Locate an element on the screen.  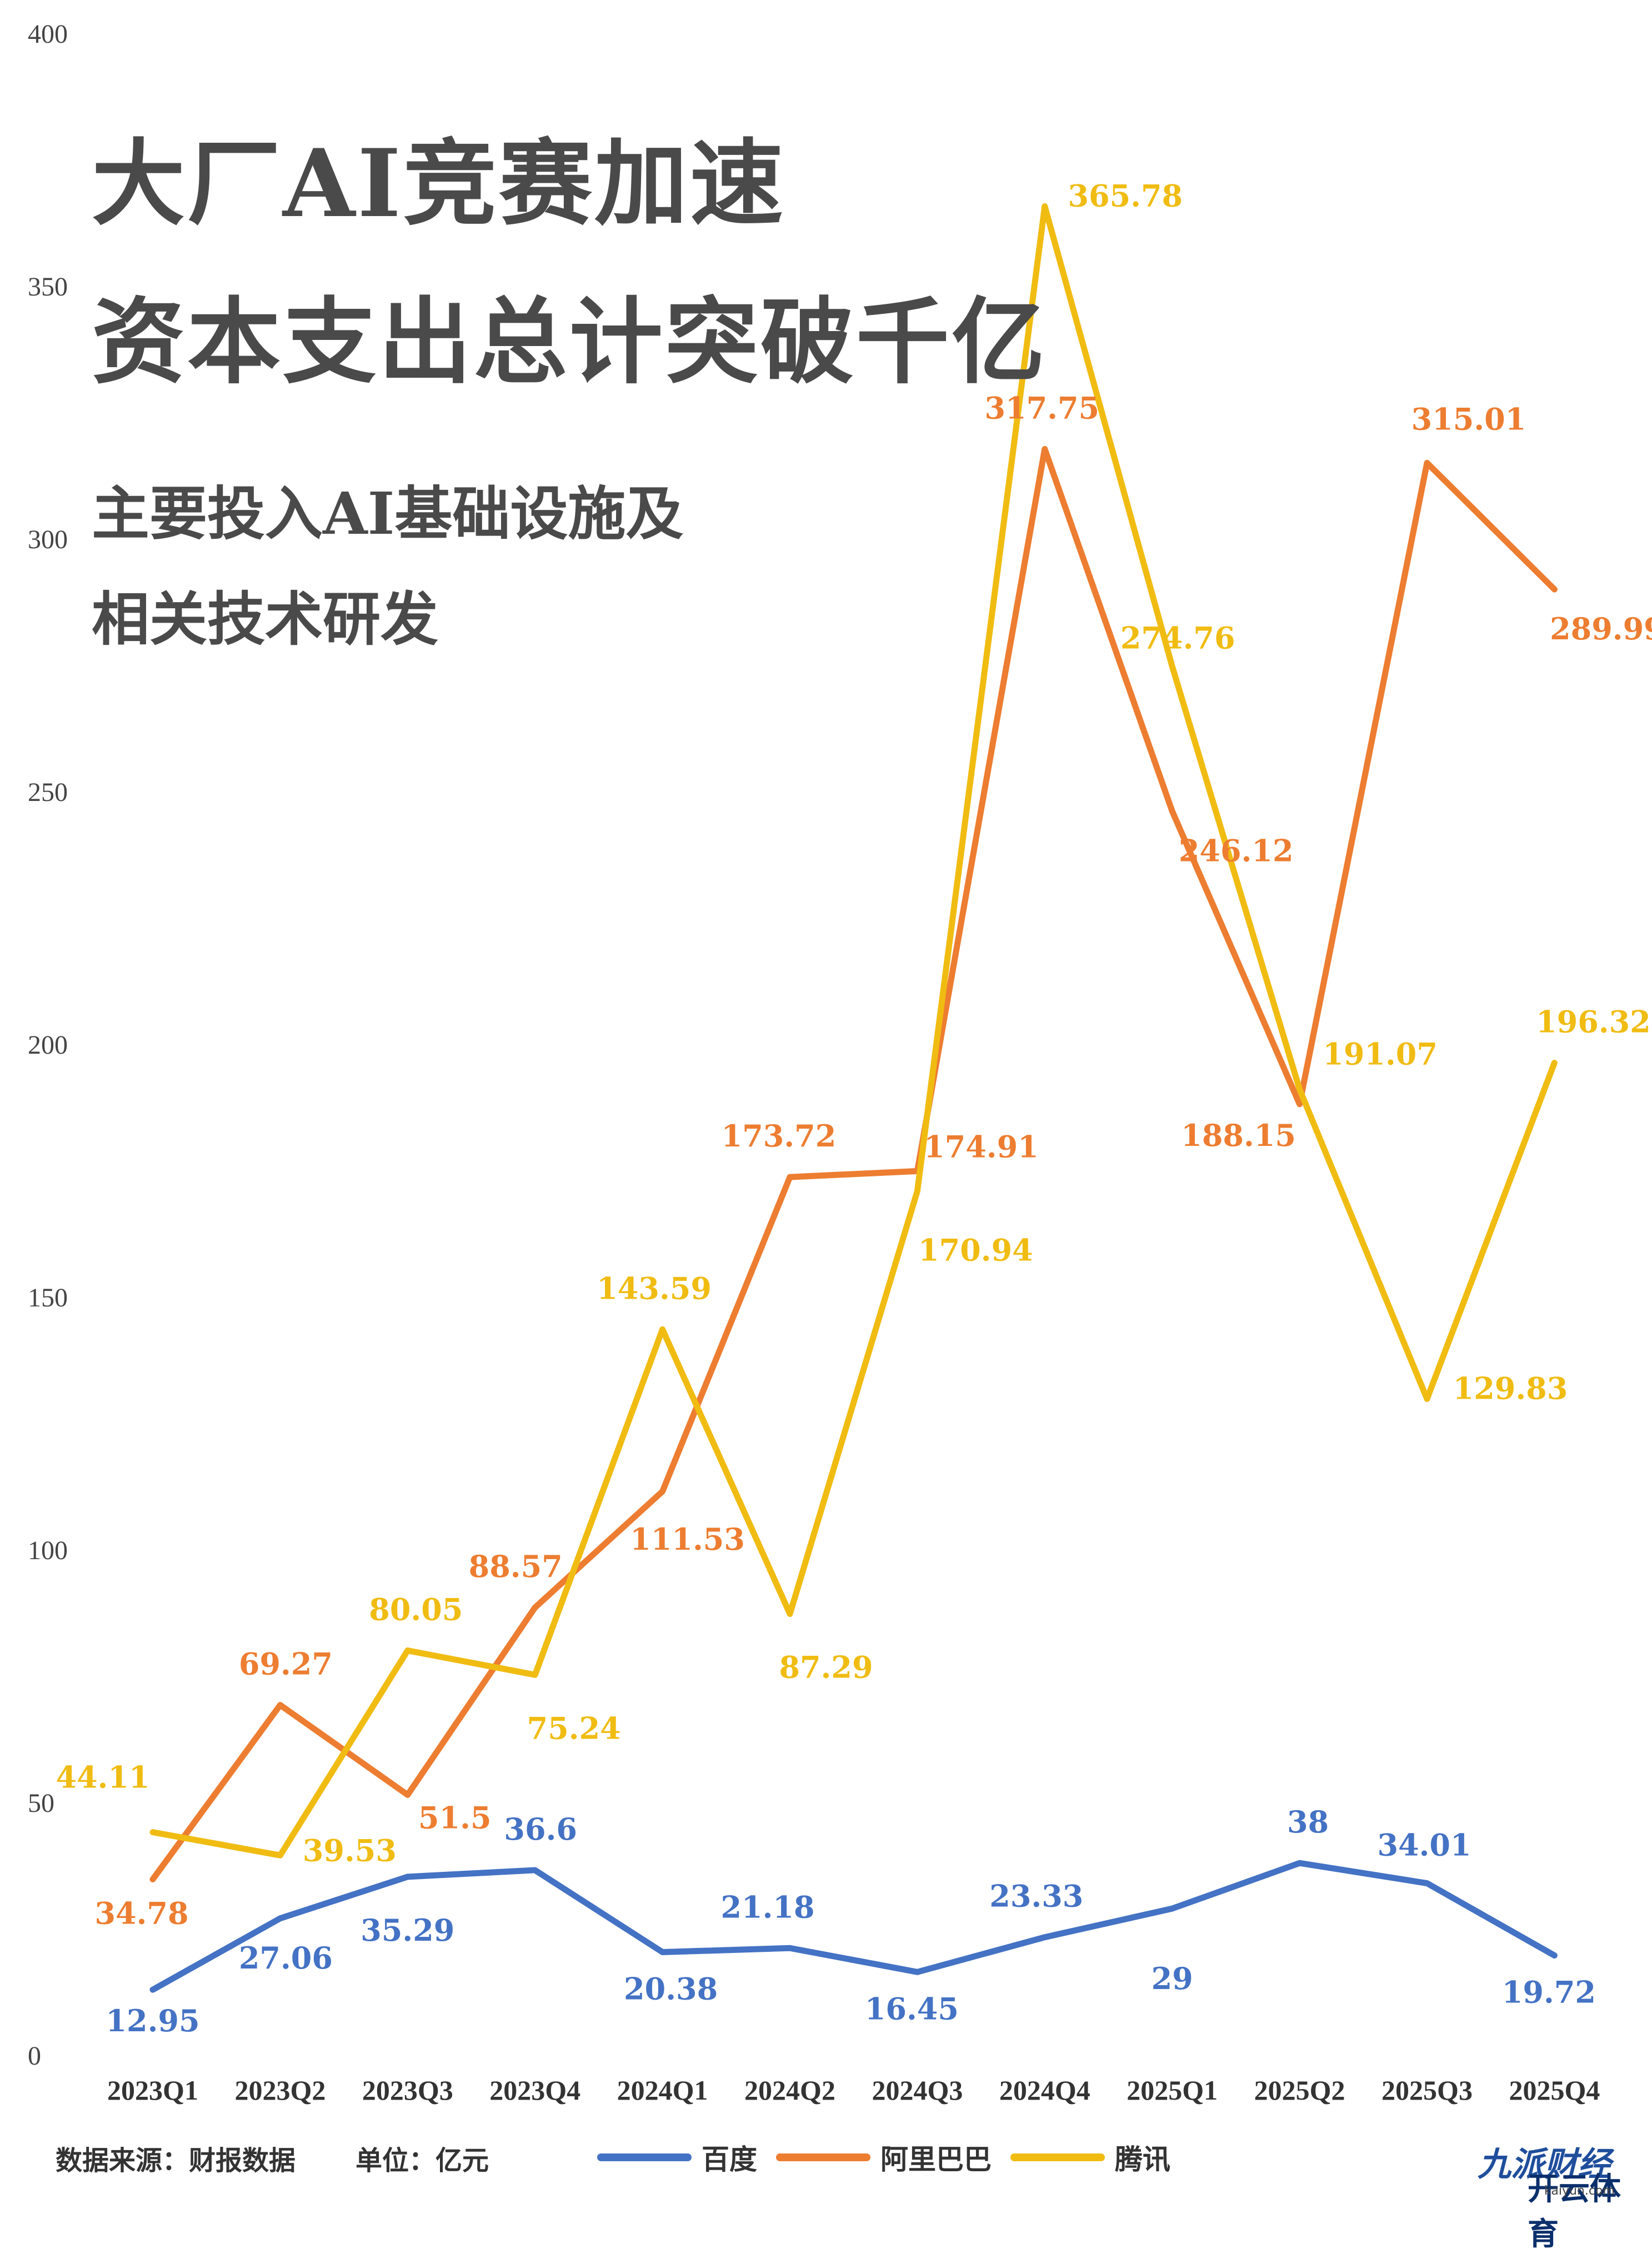
data-label: 20.38 is located at coordinates (671, 1989).